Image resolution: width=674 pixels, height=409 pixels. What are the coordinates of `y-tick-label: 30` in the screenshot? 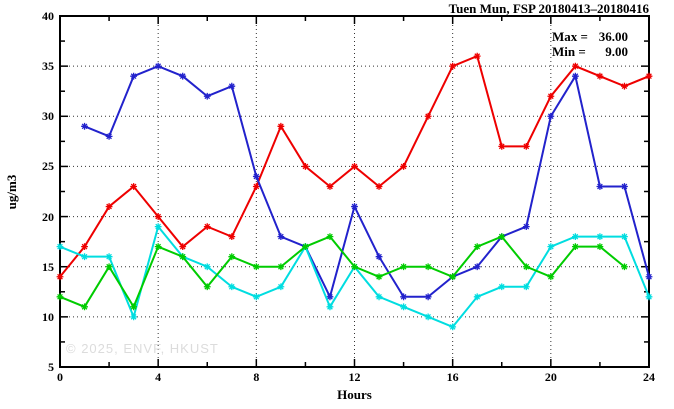 It's located at (48, 116).